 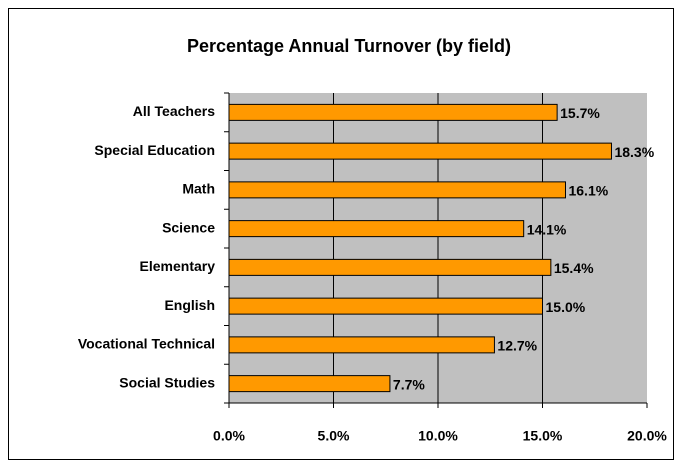 I want to click on data-label: 18.3%, so click(x=634, y=152).